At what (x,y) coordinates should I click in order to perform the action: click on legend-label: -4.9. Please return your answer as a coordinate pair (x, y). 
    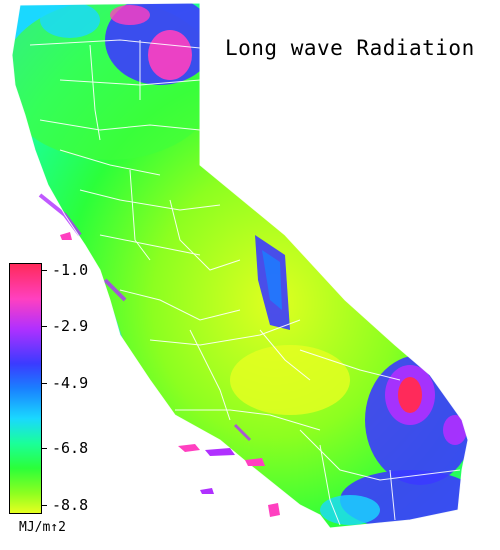
    Looking at the image, I should click on (70, 383).